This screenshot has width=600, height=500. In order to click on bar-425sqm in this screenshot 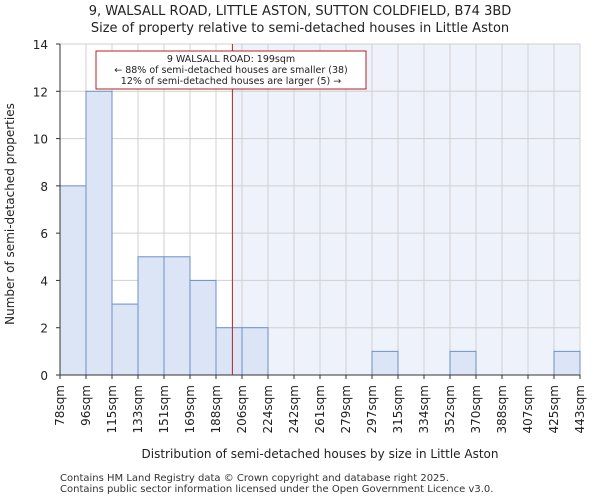, I will do `click(567, 363)`.